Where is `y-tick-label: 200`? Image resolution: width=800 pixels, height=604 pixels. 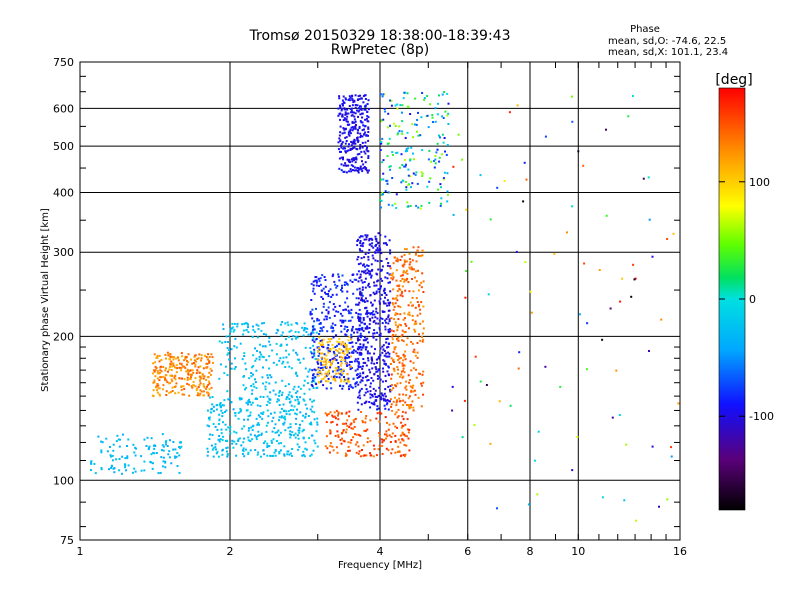
y-tick-label: 200 is located at coordinates (63, 336).